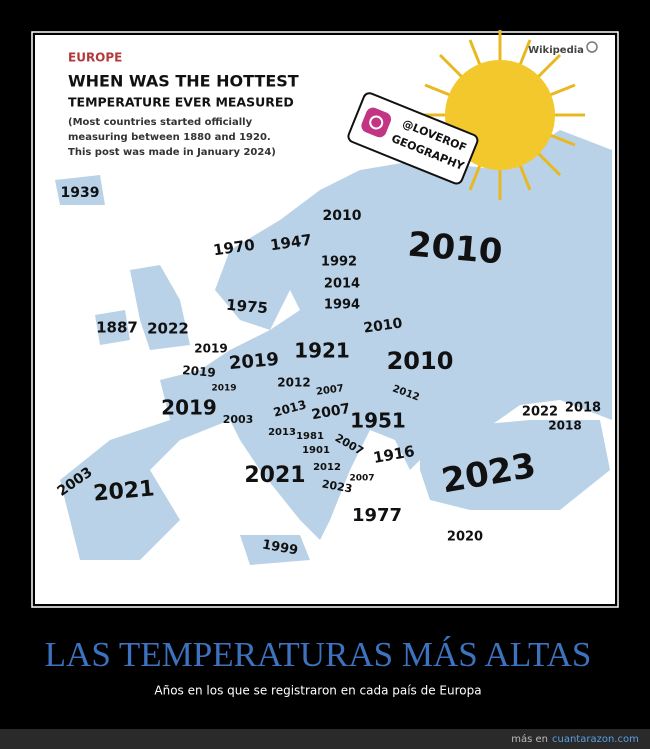  Describe the element at coordinates (95, 58) in the screenshot. I see `region: EUROPE` at that location.